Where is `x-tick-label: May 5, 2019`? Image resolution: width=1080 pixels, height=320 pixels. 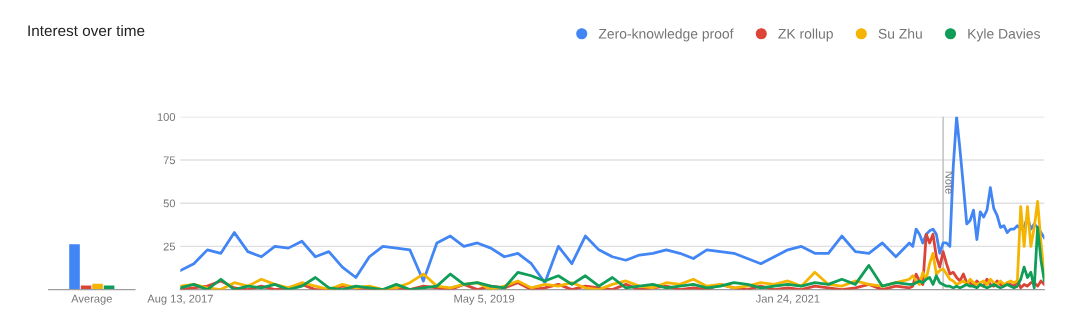 x-tick-label: May 5, 2019 is located at coordinates (484, 299).